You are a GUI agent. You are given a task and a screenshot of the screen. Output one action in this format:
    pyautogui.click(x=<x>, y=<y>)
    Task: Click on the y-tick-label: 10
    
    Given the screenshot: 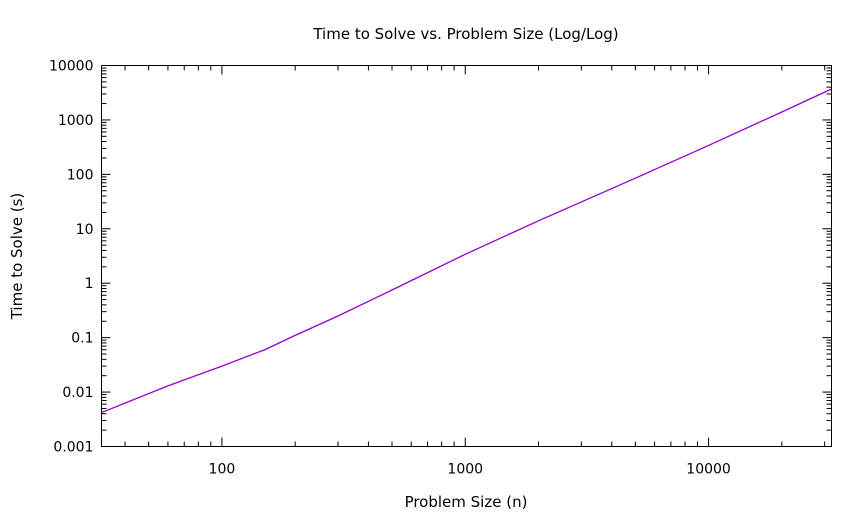 What is the action you would take?
    pyautogui.click(x=85, y=230)
    